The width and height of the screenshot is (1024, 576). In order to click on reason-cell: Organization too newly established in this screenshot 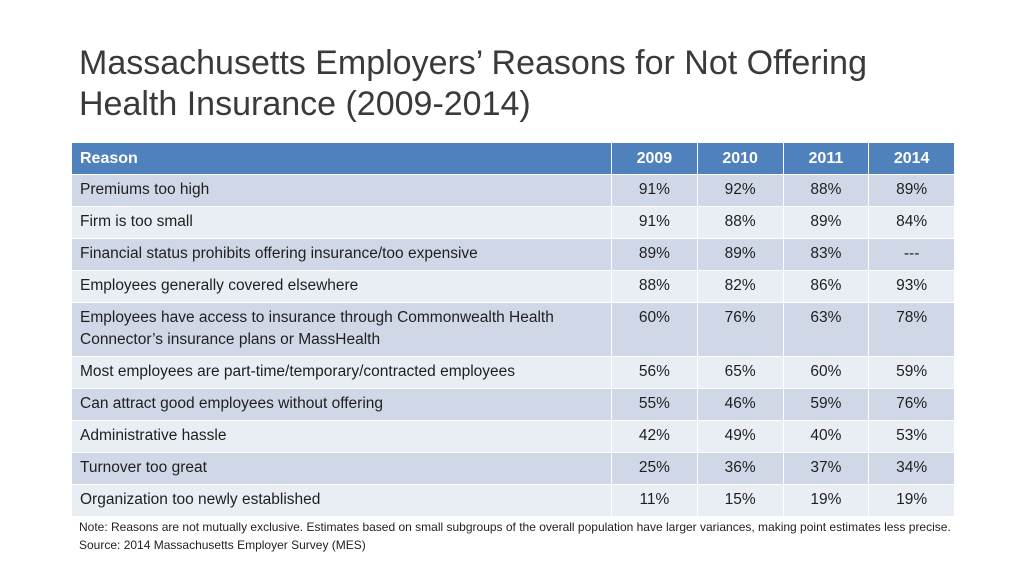, I will do `click(341, 500)`.